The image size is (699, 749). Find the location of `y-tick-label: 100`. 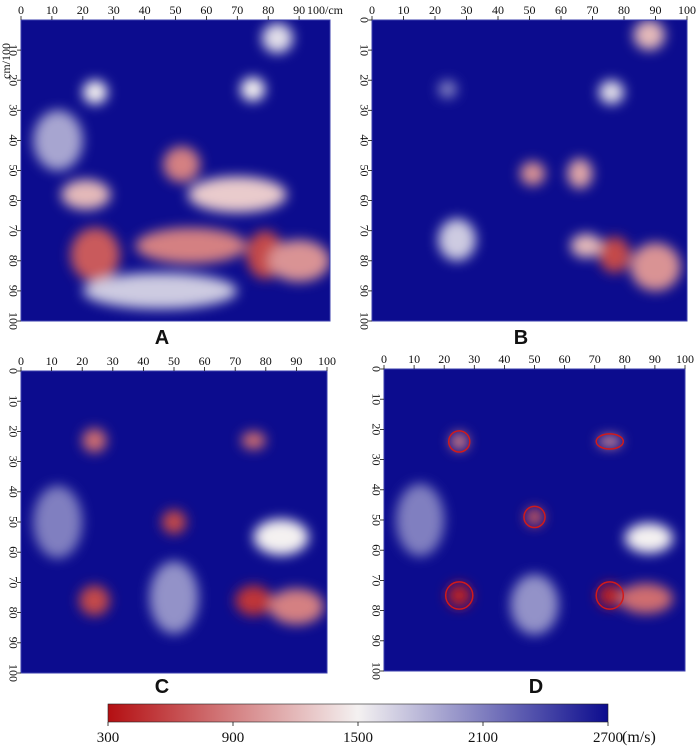

y-tick-label: 100 is located at coordinates (13, 321).